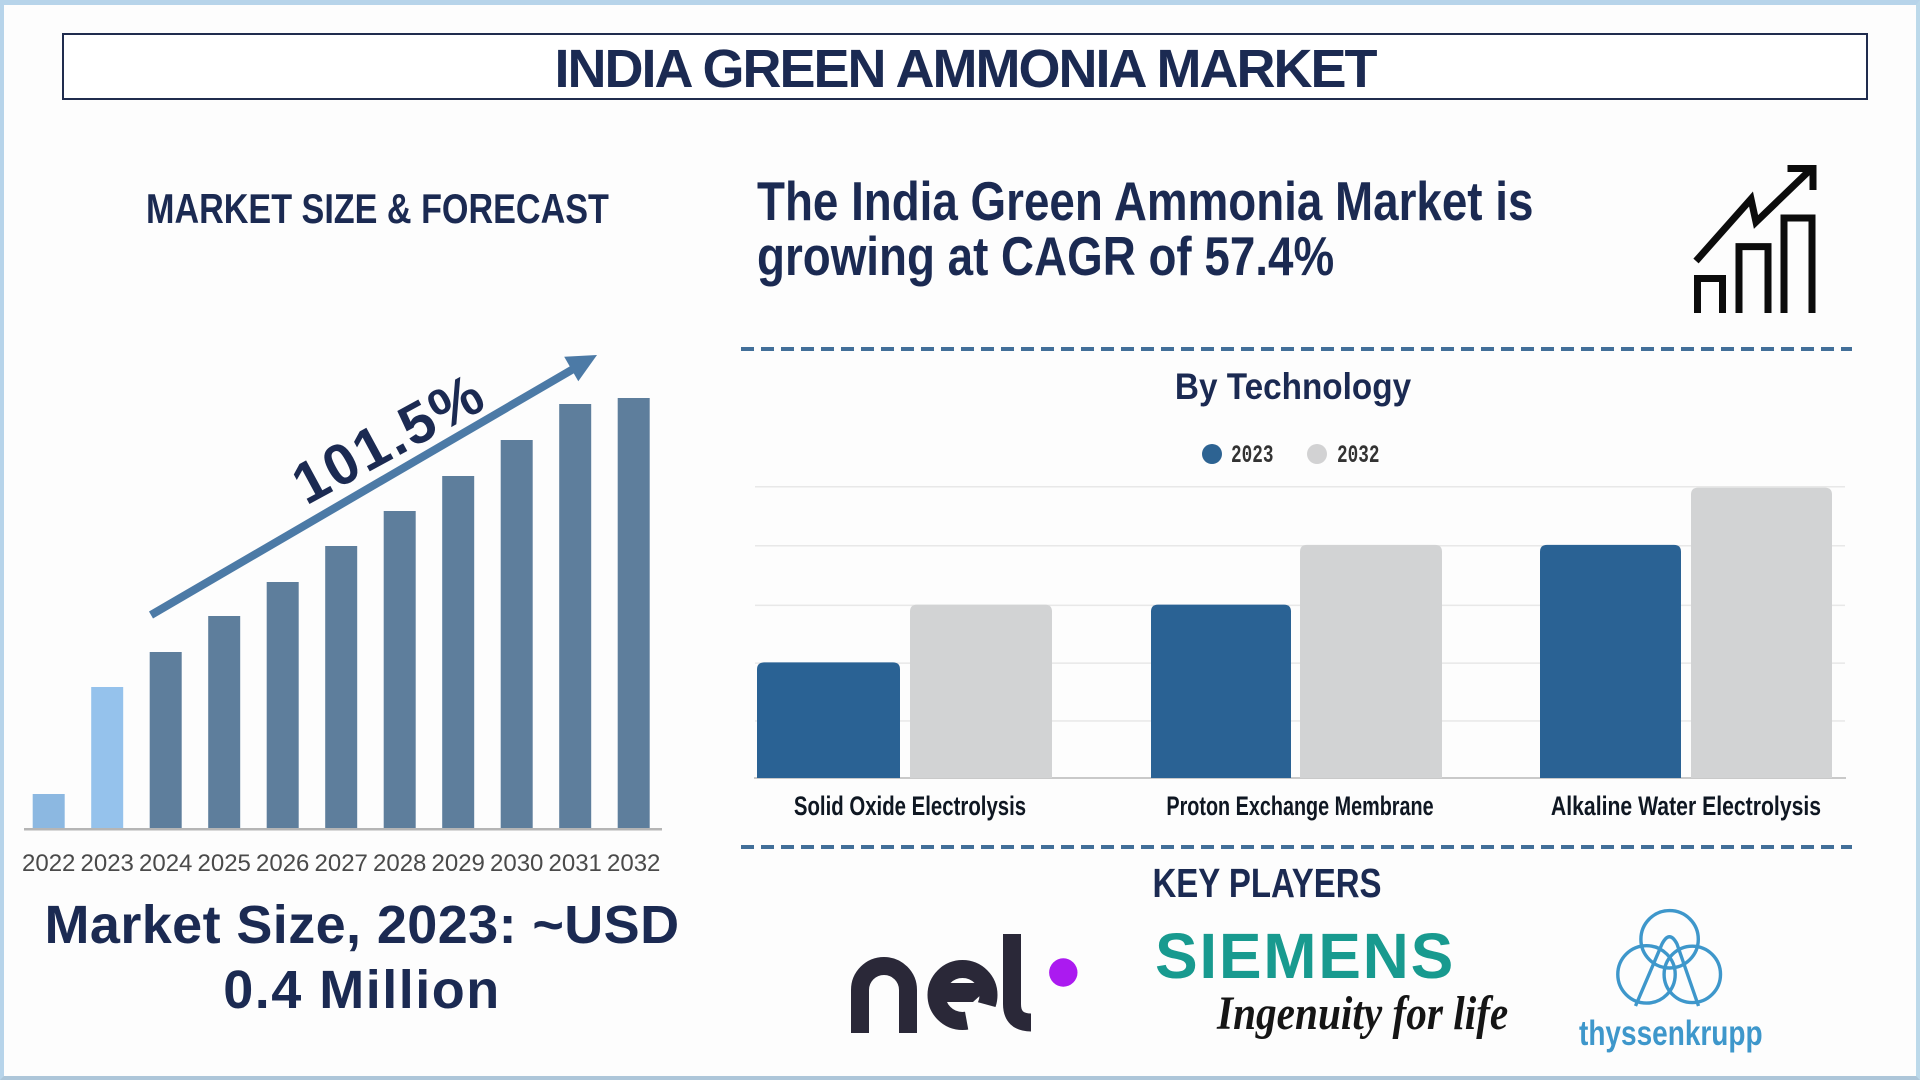  Describe the element at coordinates (633, 863) in the screenshot. I see `svg-text: 2032` at that location.